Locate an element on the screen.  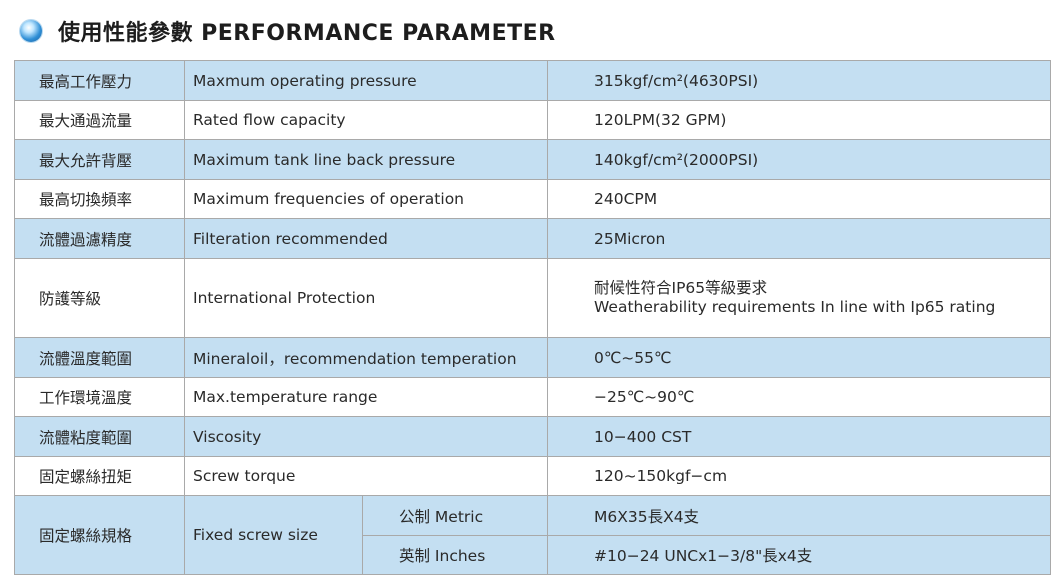
section-title: 使用性能參數 PERFORMANCE PARAMETER is located at coordinates (307, 33).